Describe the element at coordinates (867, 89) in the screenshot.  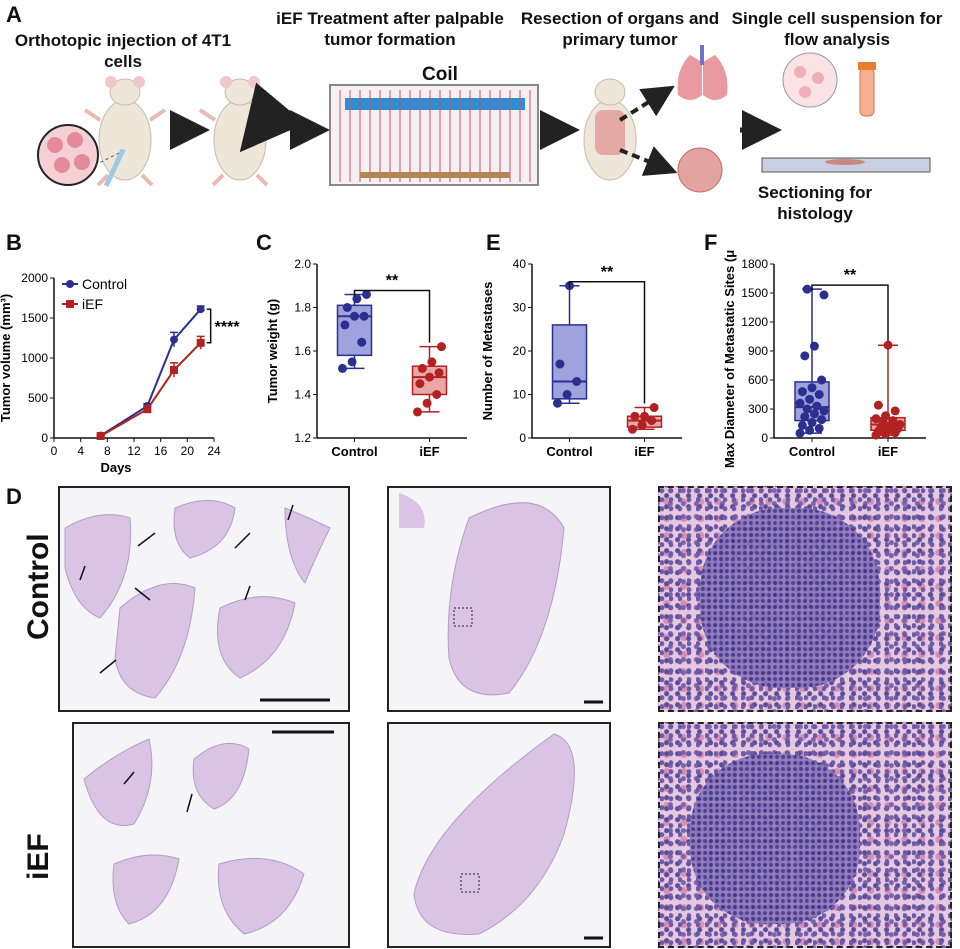
I see `tube-illustration` at that location.